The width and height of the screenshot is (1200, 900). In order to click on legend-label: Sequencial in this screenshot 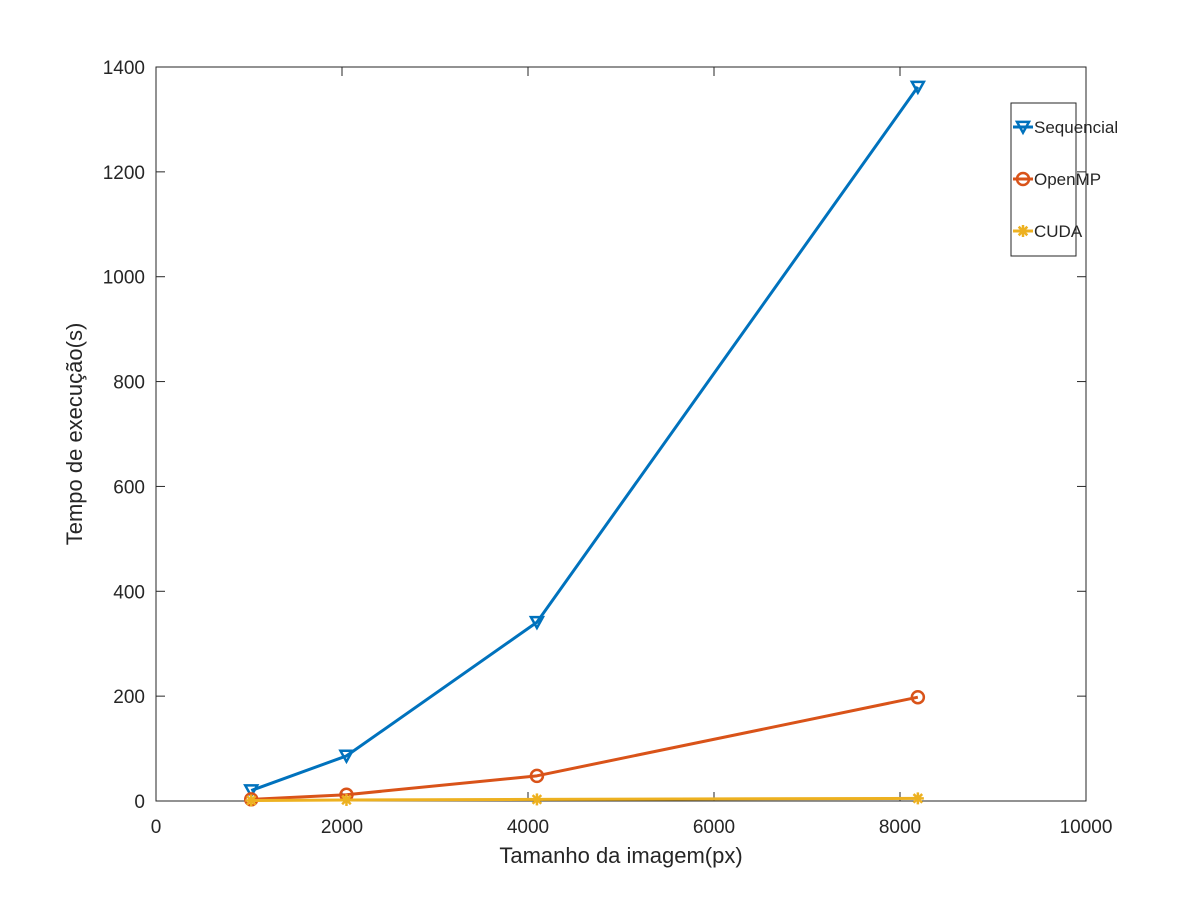, I will do `click(1076, 127)`.